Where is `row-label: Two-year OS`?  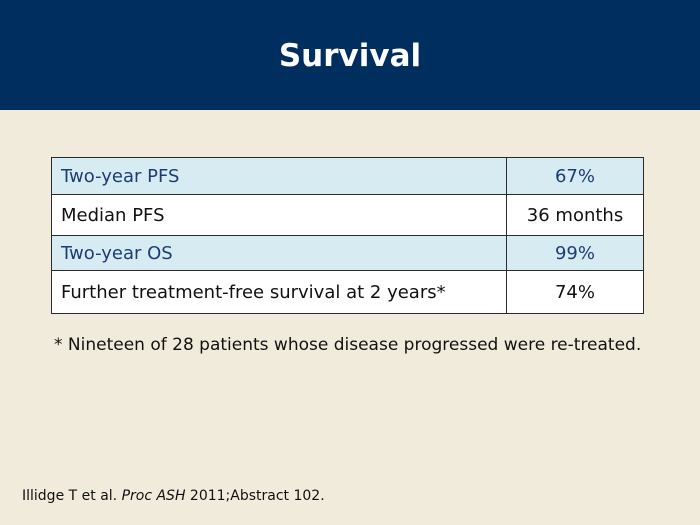 row-label: Two-year OS is located at coordinates (279, 253).